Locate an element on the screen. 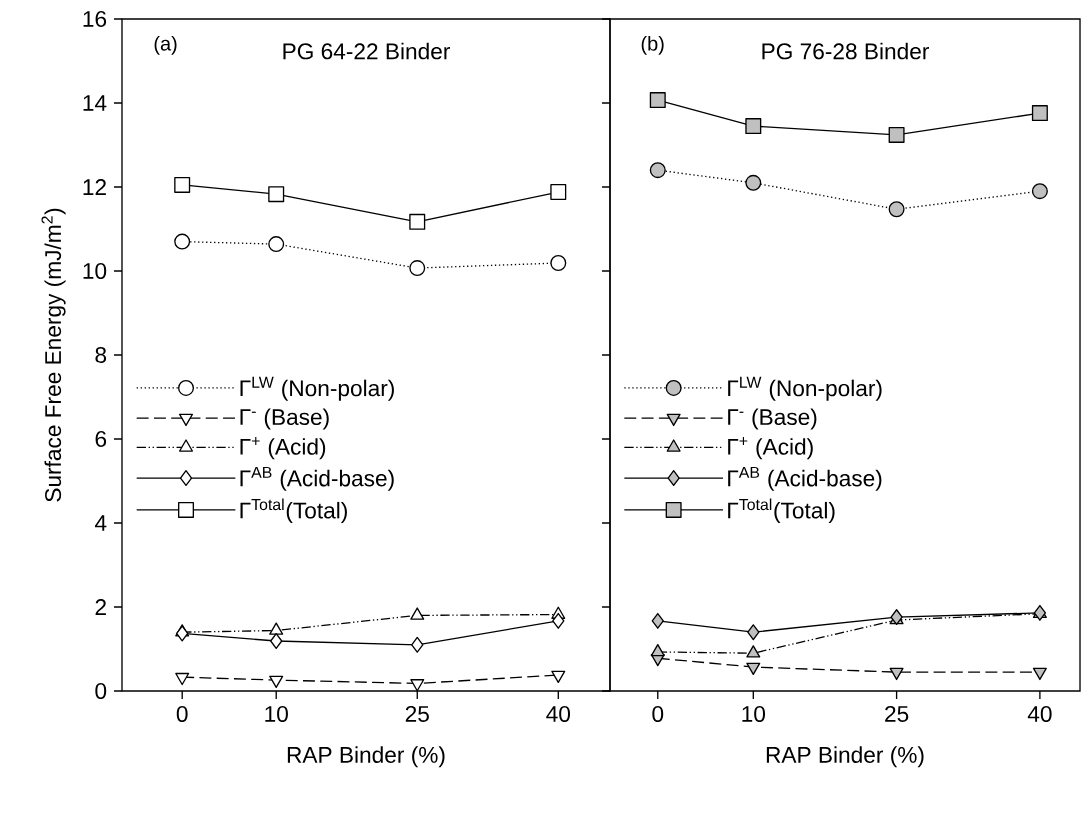 The height and width of the screenshot is (817, 1086). y-tick-label: 10 is located at coordinates (95, 271).